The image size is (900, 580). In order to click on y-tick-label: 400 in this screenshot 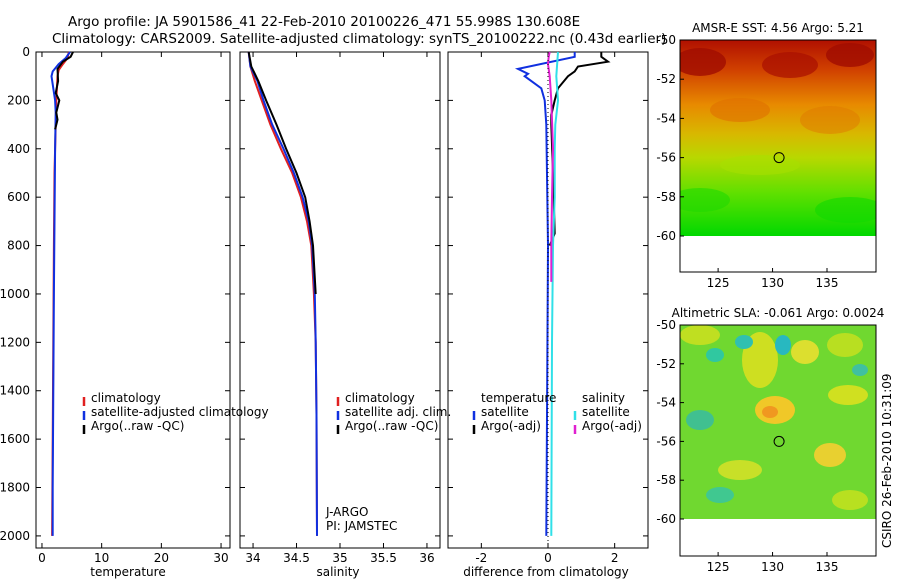, I will do `click(18, 149)`.